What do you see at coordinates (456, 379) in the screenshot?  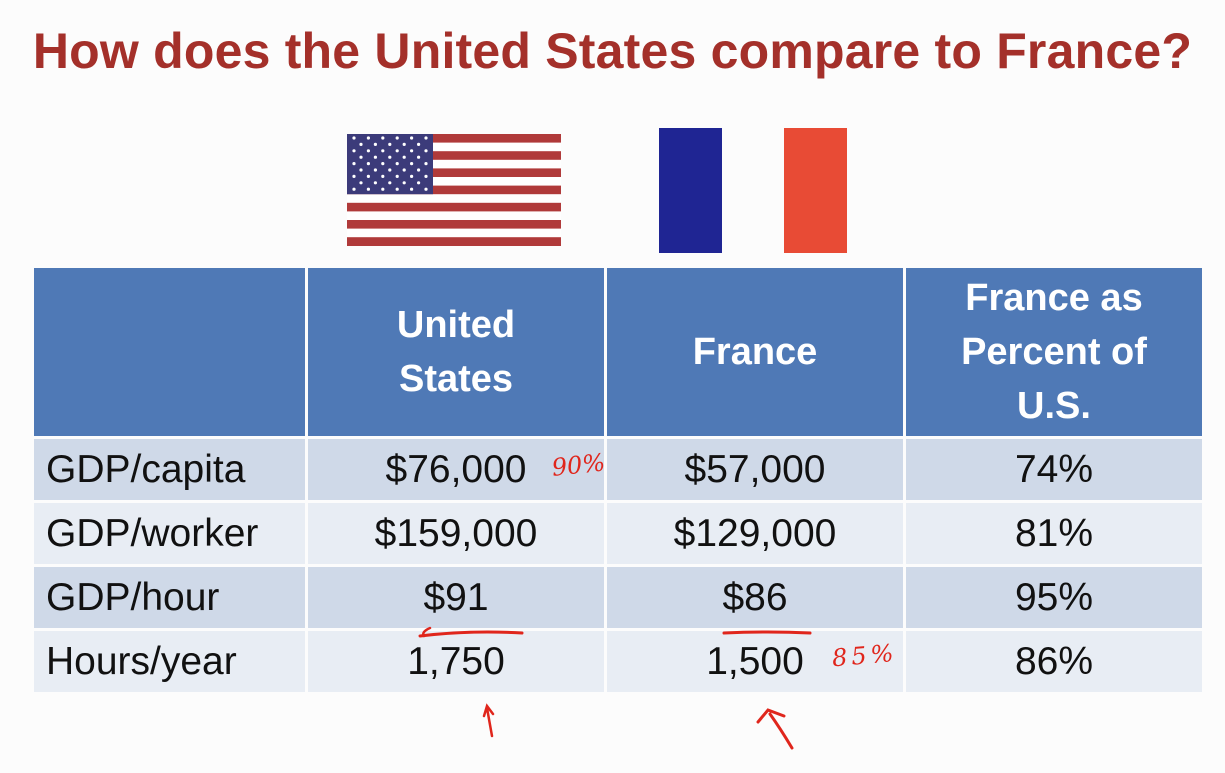 I see `header-us-line-2: States` at bounding box center [456, 379].